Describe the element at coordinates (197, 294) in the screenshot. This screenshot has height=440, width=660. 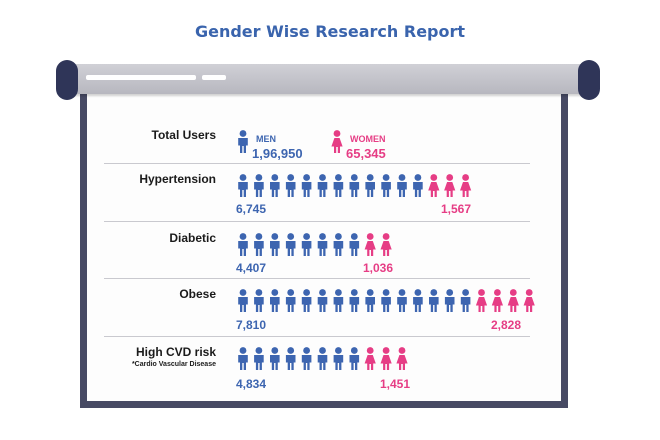
I see `category-label: Obese` at that location.